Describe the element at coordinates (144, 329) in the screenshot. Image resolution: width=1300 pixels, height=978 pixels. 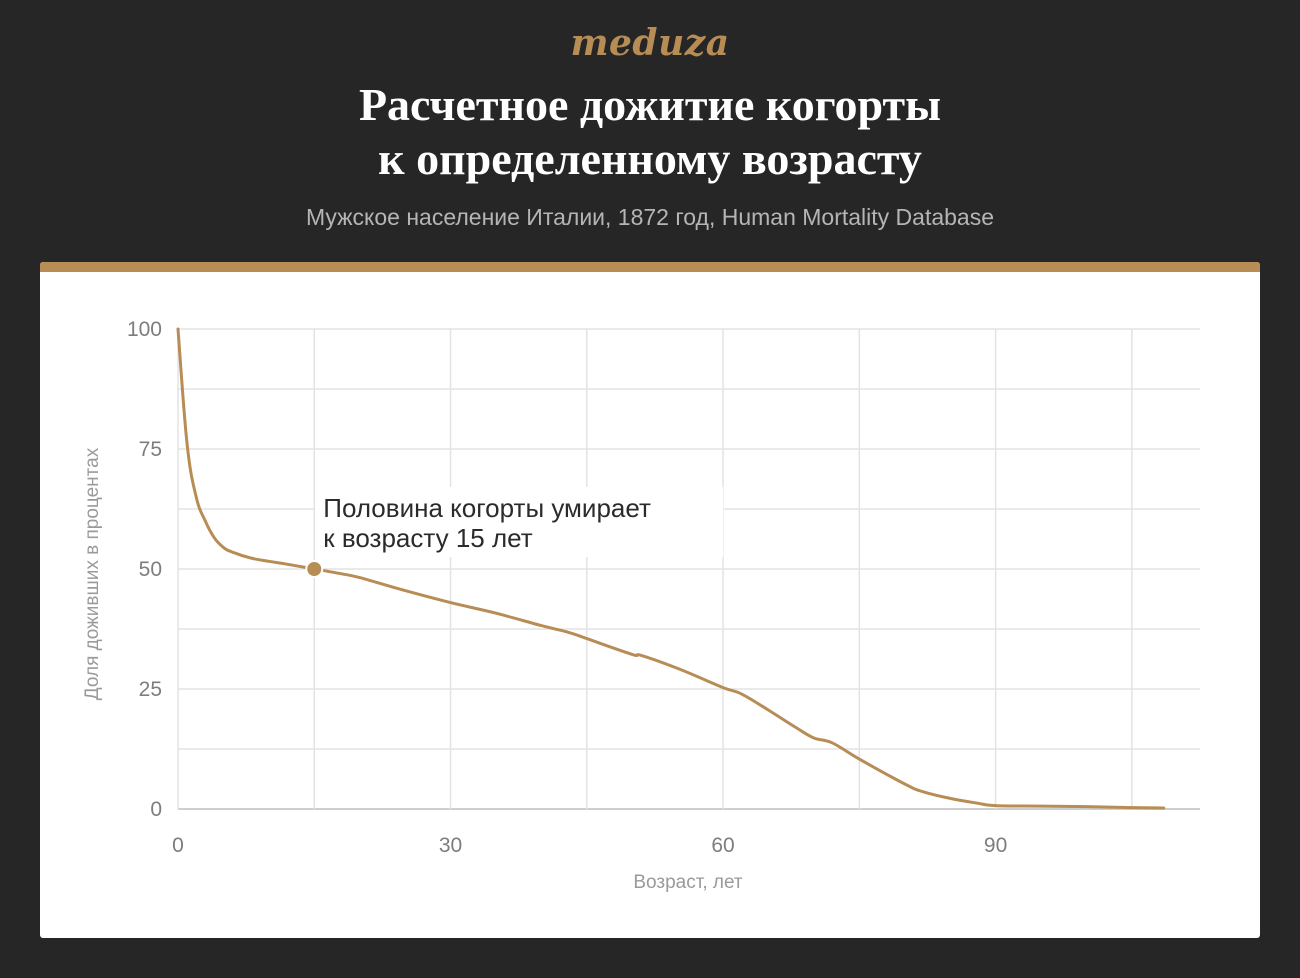
I see `y-tick-label: 100` at that location.